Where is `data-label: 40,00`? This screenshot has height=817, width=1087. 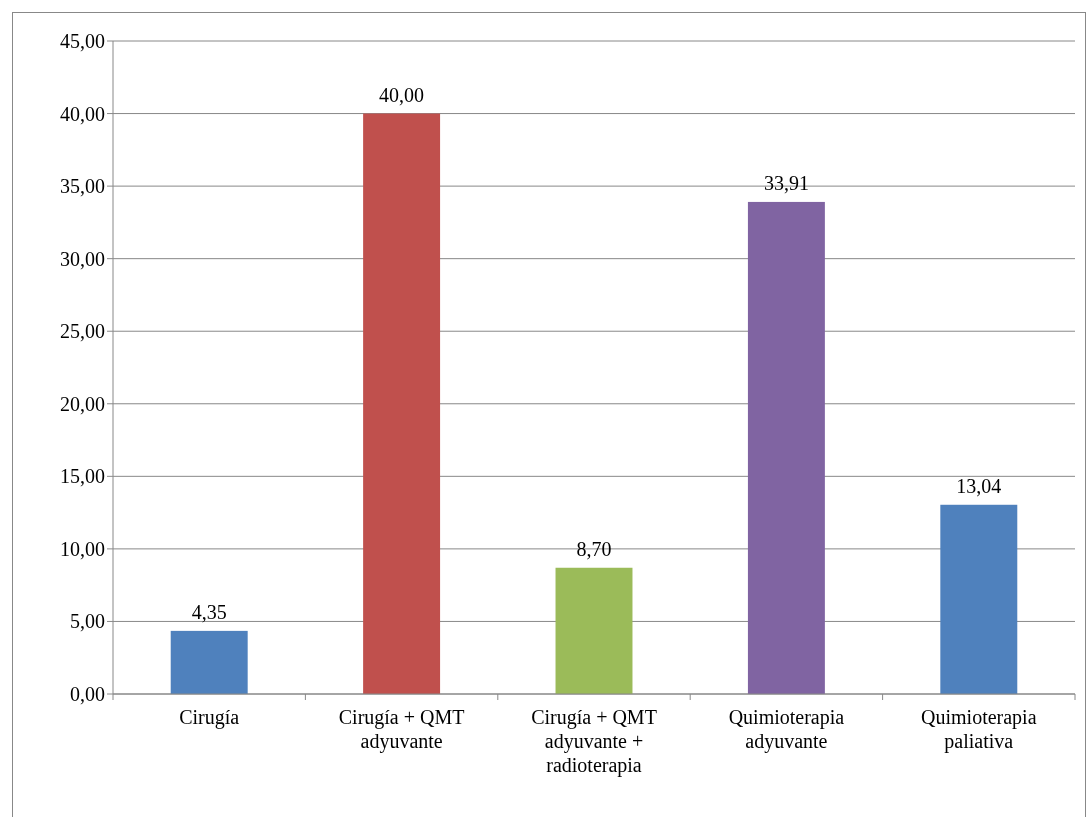 data-label: 40,00 is located at coordinates (402, 94).